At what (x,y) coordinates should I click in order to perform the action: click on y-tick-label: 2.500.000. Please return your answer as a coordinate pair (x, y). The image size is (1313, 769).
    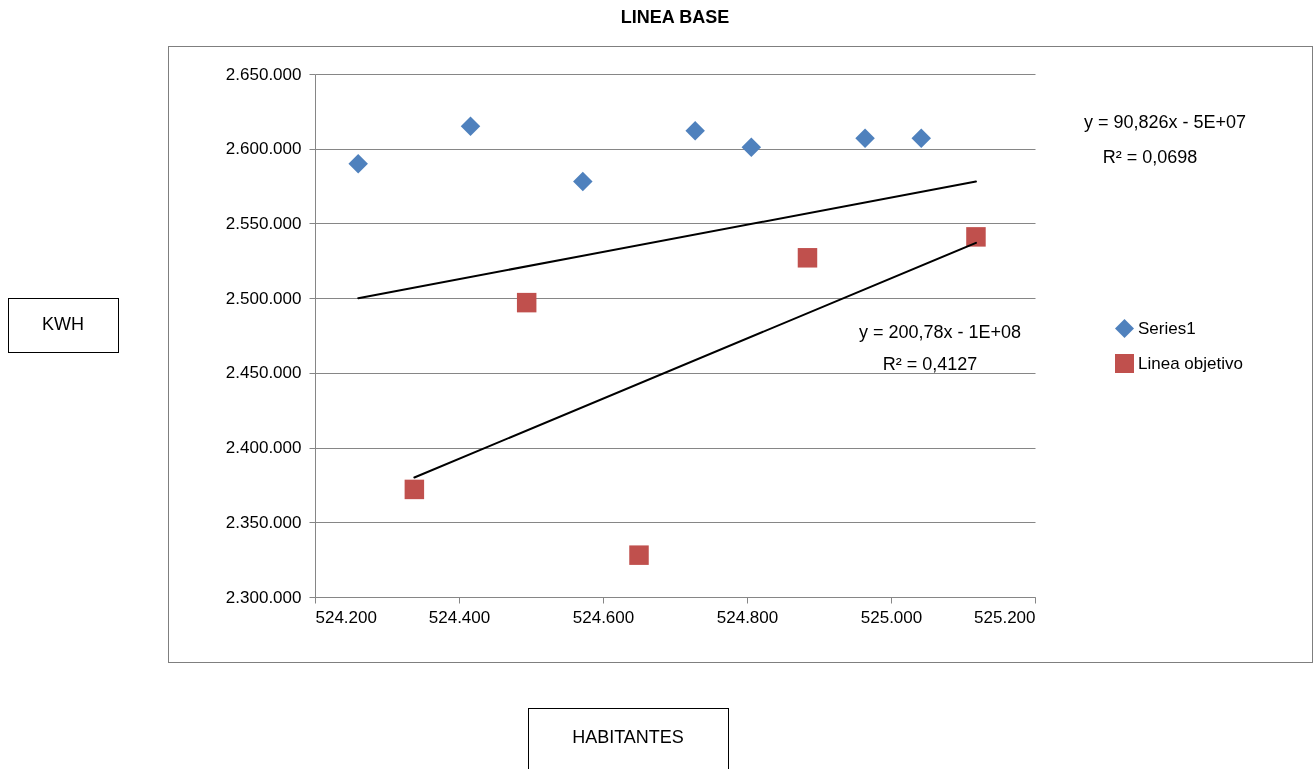
    Looking at the image, I should click on (263, 298).